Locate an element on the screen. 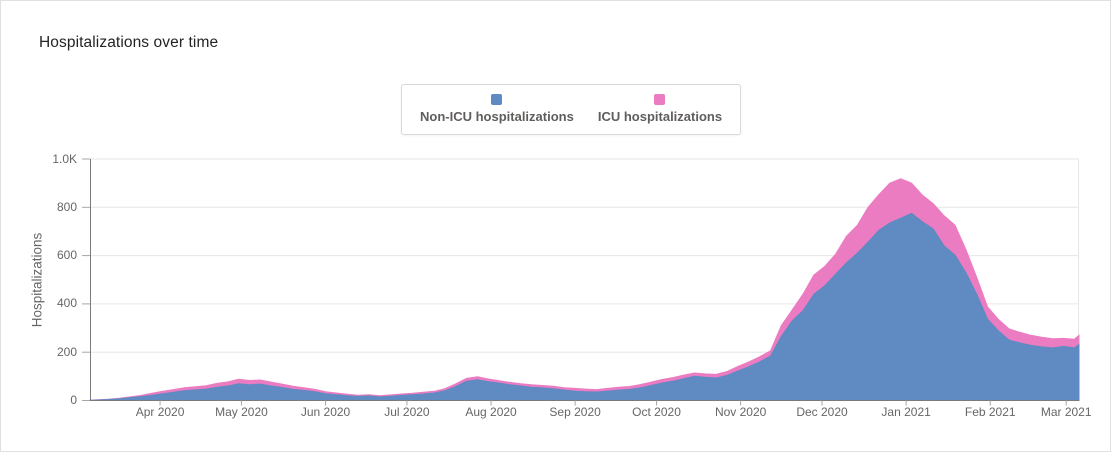 The image size is (1111, 452). chart-title: Hospitalizations over time is located at coordinates (129, 42).